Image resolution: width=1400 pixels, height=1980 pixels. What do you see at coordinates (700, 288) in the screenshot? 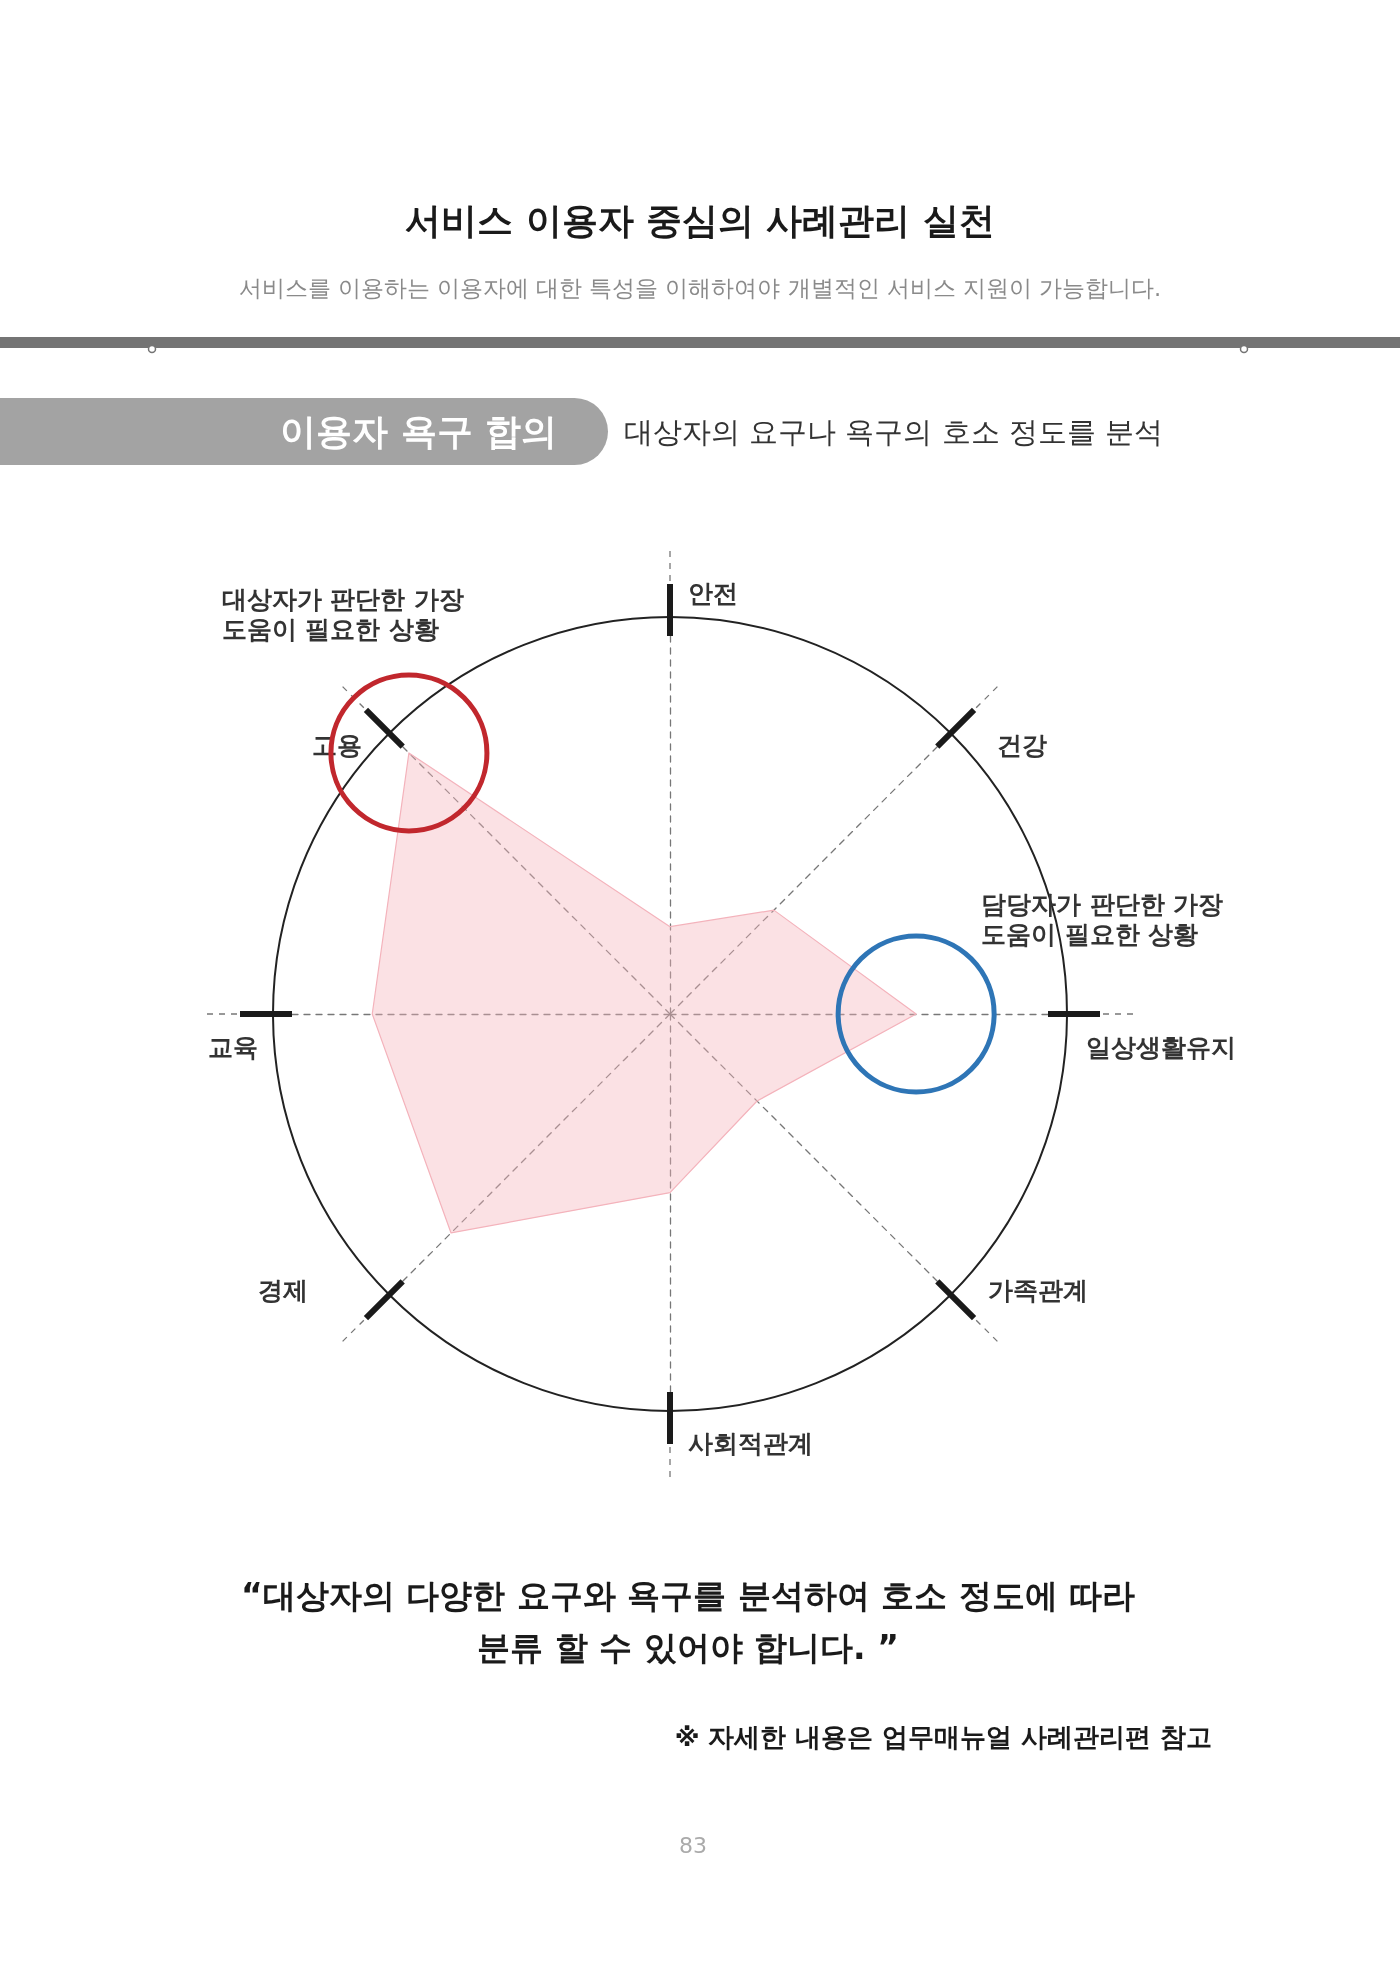
I see `chart-subtitle: 서비스를 이용하는 이용자에 대한 특성을 이해하여야 개별적인 서비스 지원이 가능합니다.` at bounding box center [700, 288].